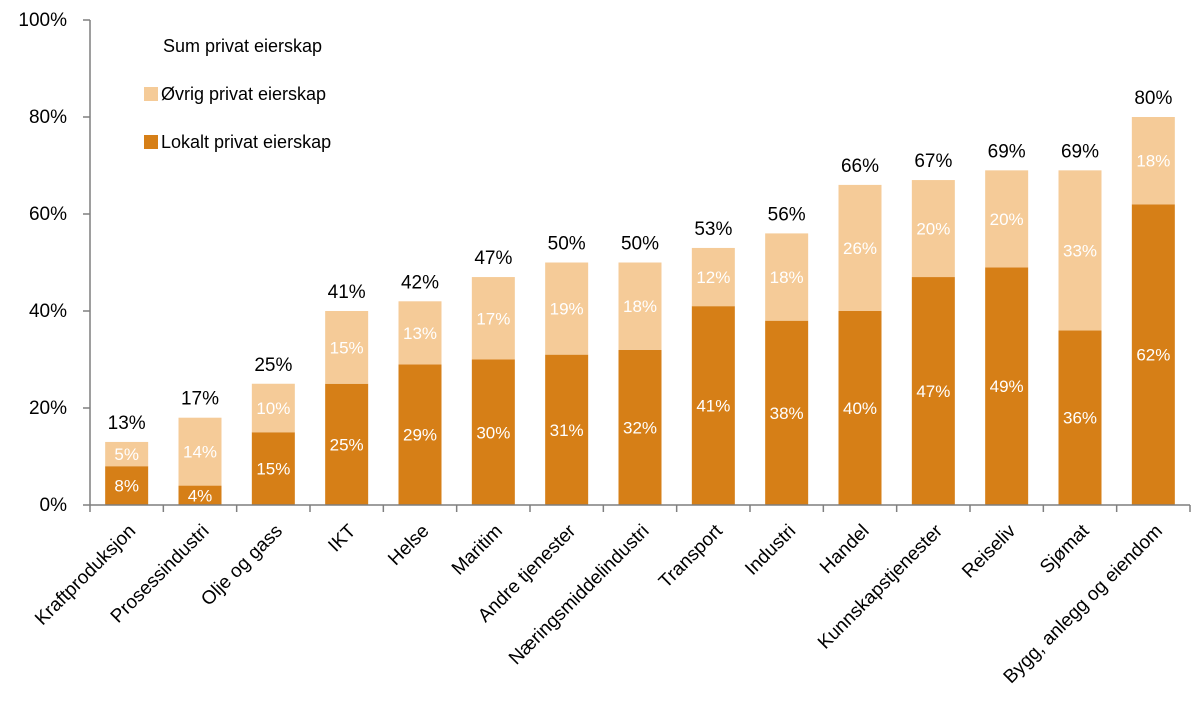 The height and width of the screenshot is (710, 1200). I want to click on legend-other-swatch, so click(151, 94).